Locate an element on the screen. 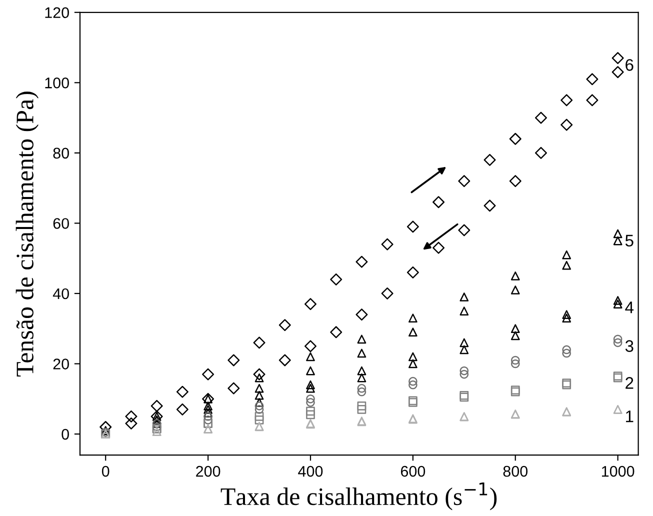 This screenshot has height=516, width=653. x-tick-label: 0 is located at coordinates (106, 471).